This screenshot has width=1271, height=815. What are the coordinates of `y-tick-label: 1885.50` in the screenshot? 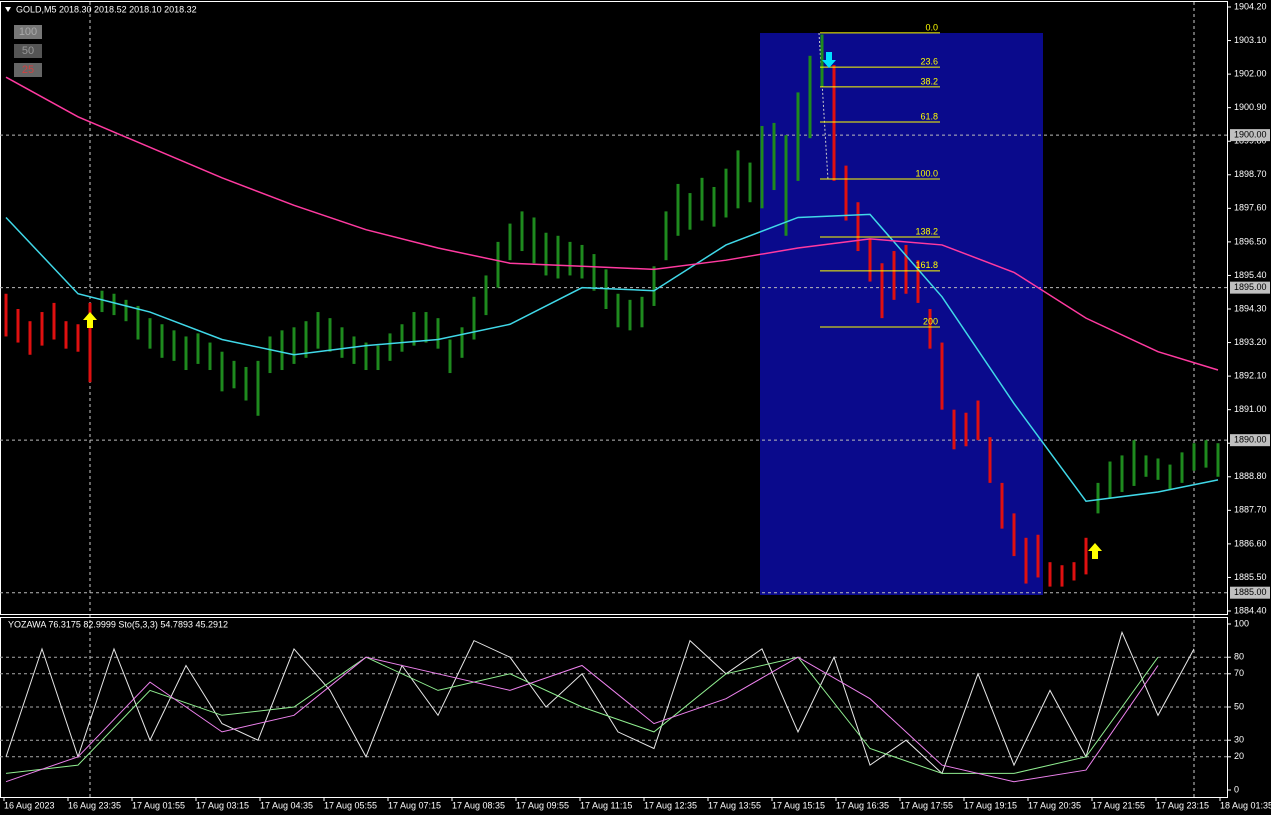 It's located at (1250, 577).